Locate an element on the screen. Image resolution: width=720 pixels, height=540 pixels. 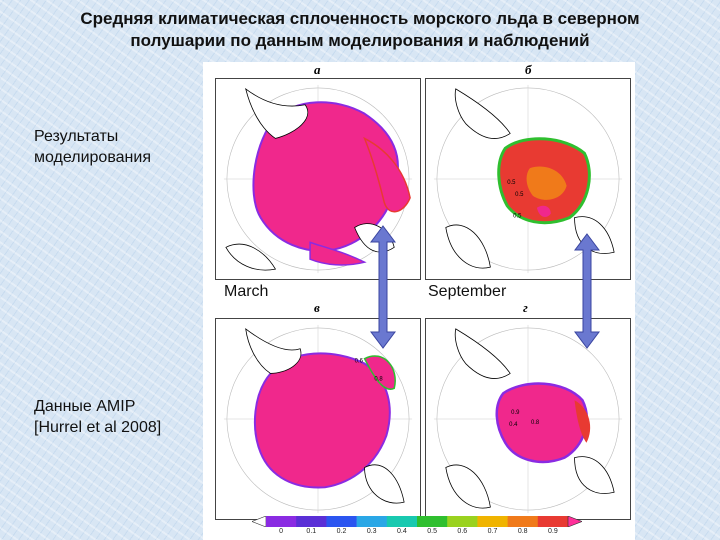
panel-label-v: в is located at coordinates (317, 307).